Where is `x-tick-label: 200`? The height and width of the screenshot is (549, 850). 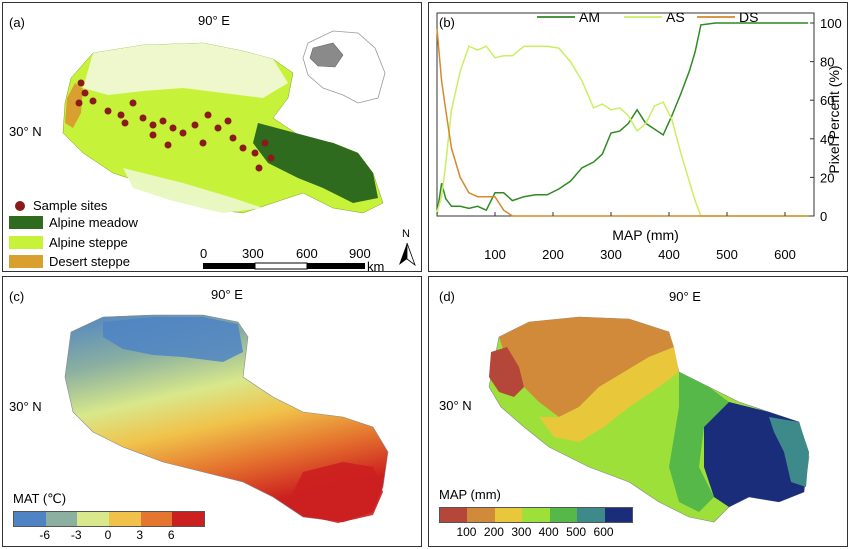
x-tick-label: 200 is located at coordinates (553, 254).